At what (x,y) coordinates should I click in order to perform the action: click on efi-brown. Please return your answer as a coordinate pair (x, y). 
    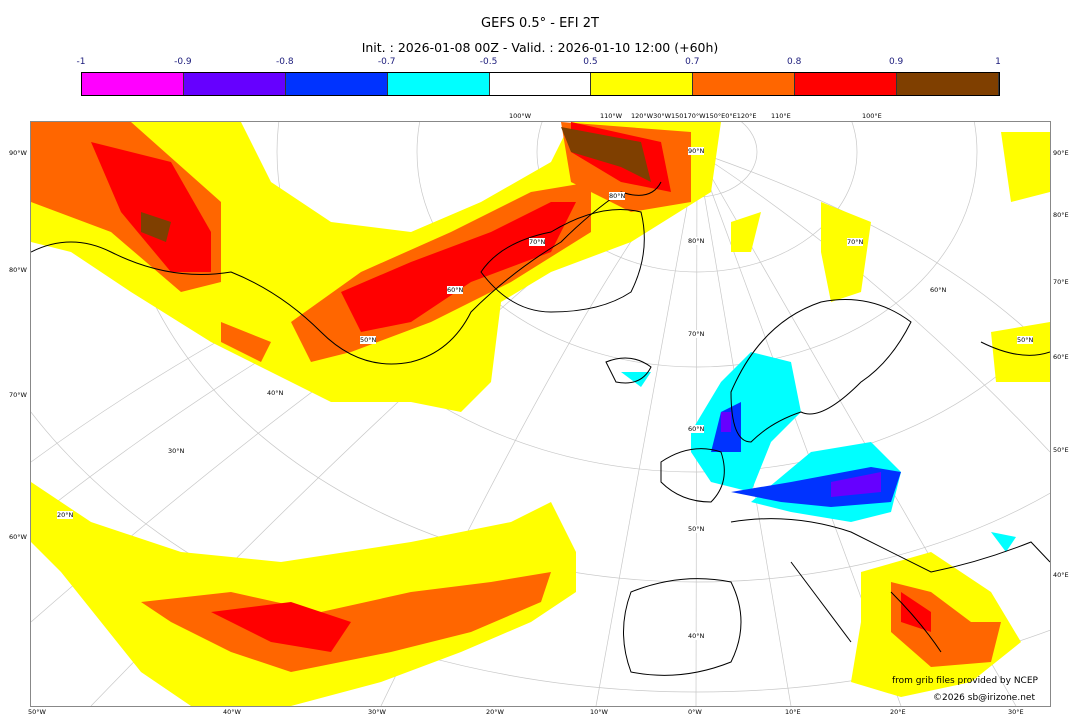
    Looking at the image, I should click on (396, 184).